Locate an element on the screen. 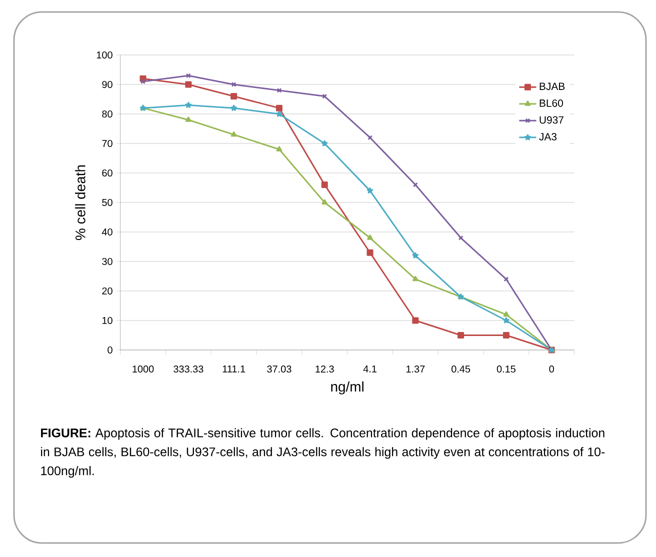 The width and height of the screenshot is (656, 557). y-axis-title: % cell death is located at coordinates (80, 202).